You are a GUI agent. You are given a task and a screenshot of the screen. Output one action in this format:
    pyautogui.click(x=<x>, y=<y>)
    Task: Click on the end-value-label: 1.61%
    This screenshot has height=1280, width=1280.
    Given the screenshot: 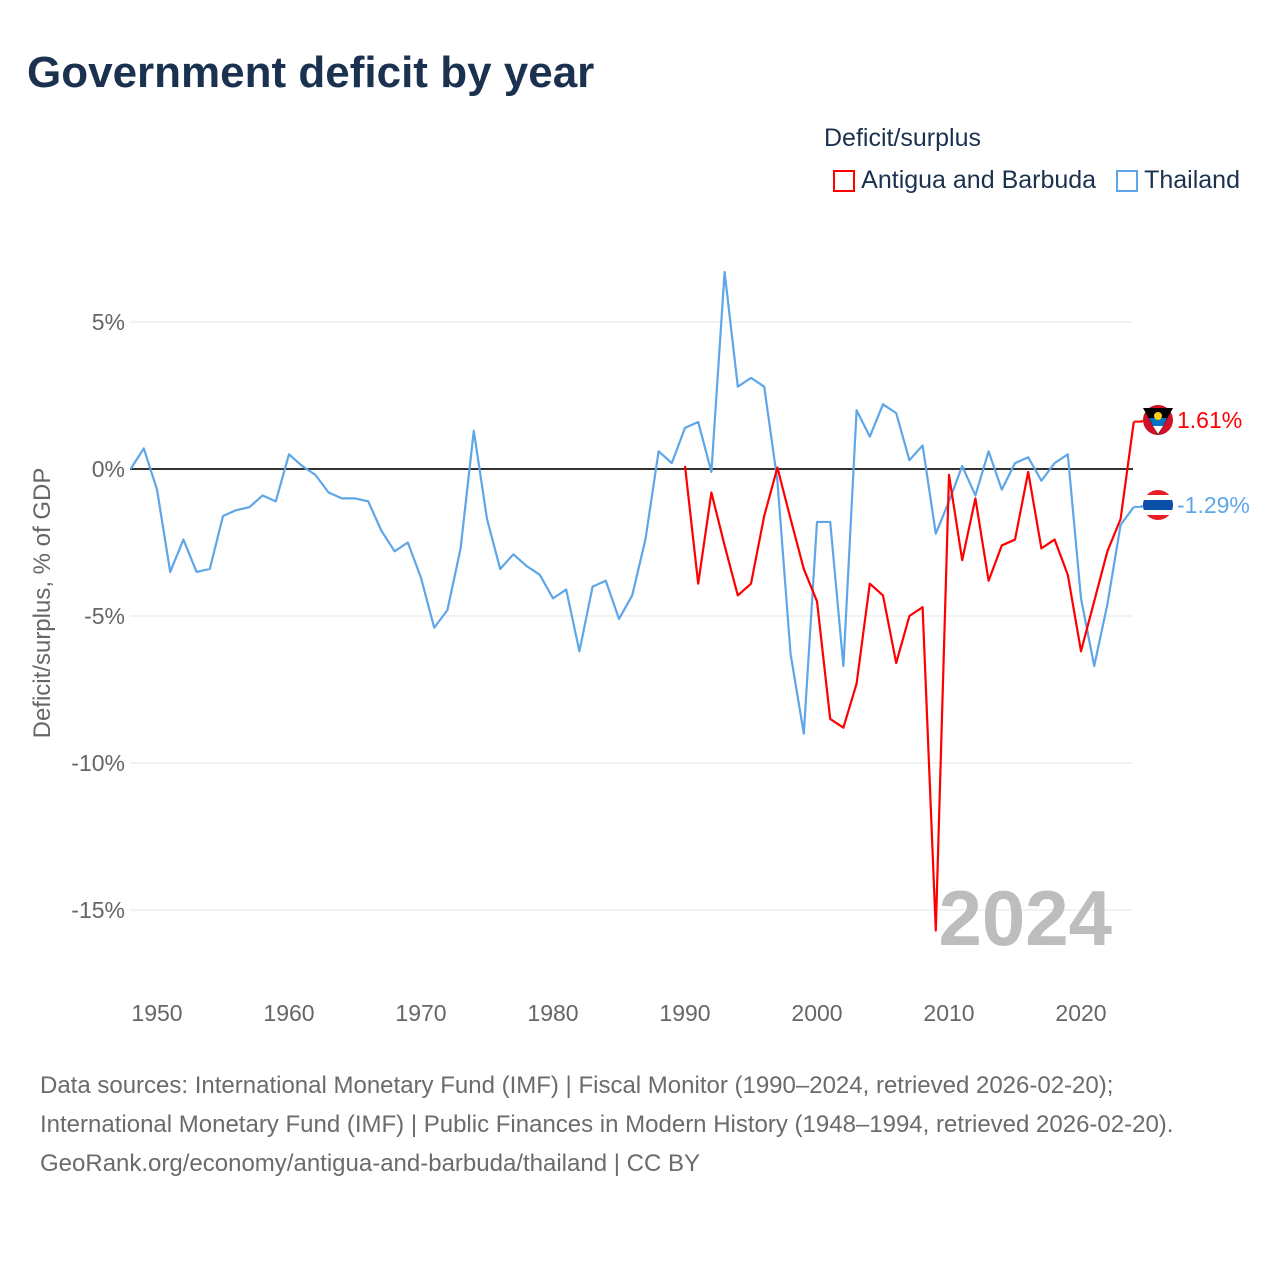 What is the action you would take?
    pyautogui.click(x=1209, y=420)
    